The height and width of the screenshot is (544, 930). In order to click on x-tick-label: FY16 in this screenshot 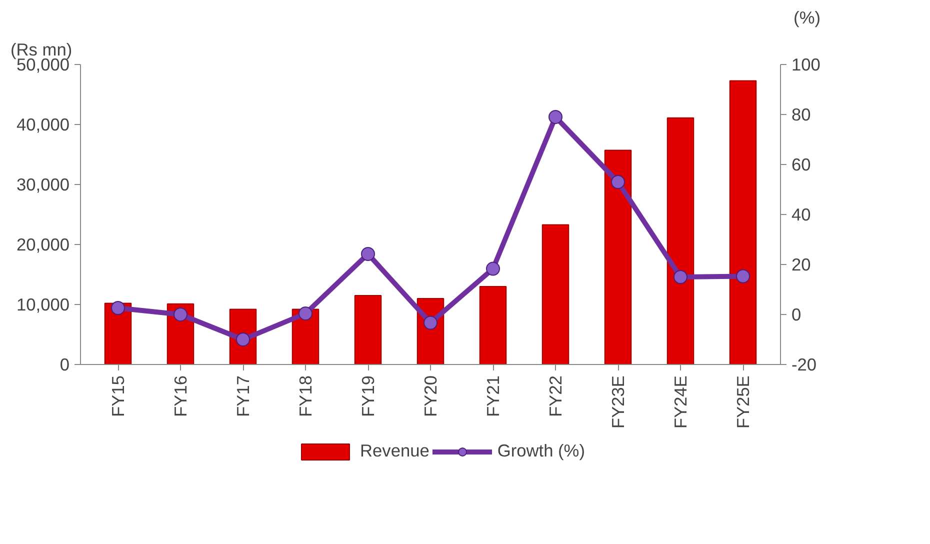, I will do `click(180, 396)`.